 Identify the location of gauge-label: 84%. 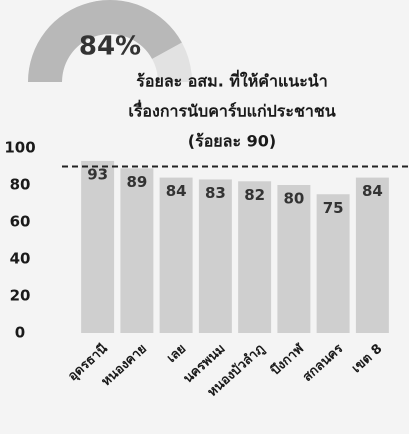
(110, 47).